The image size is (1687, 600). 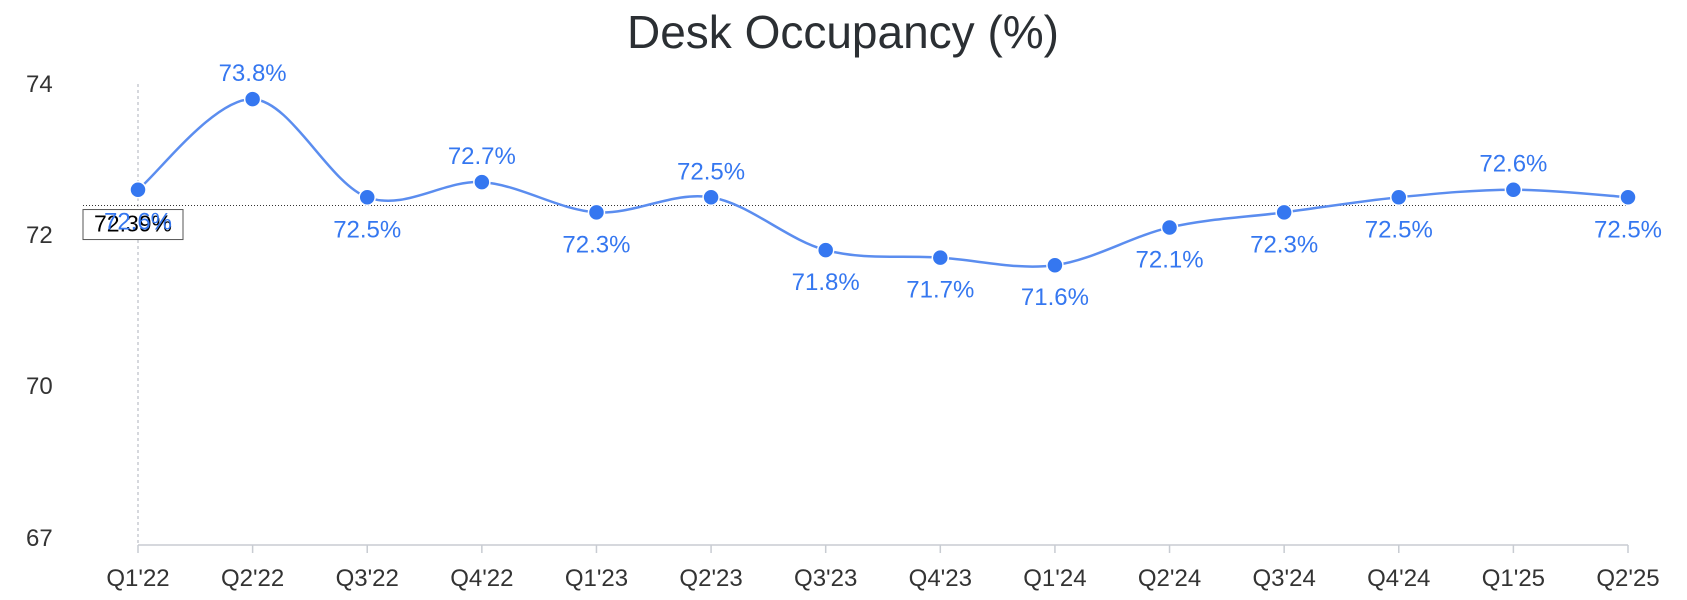 I want to click on x-tick-label: Q2'23, so click(x=710, y=578).